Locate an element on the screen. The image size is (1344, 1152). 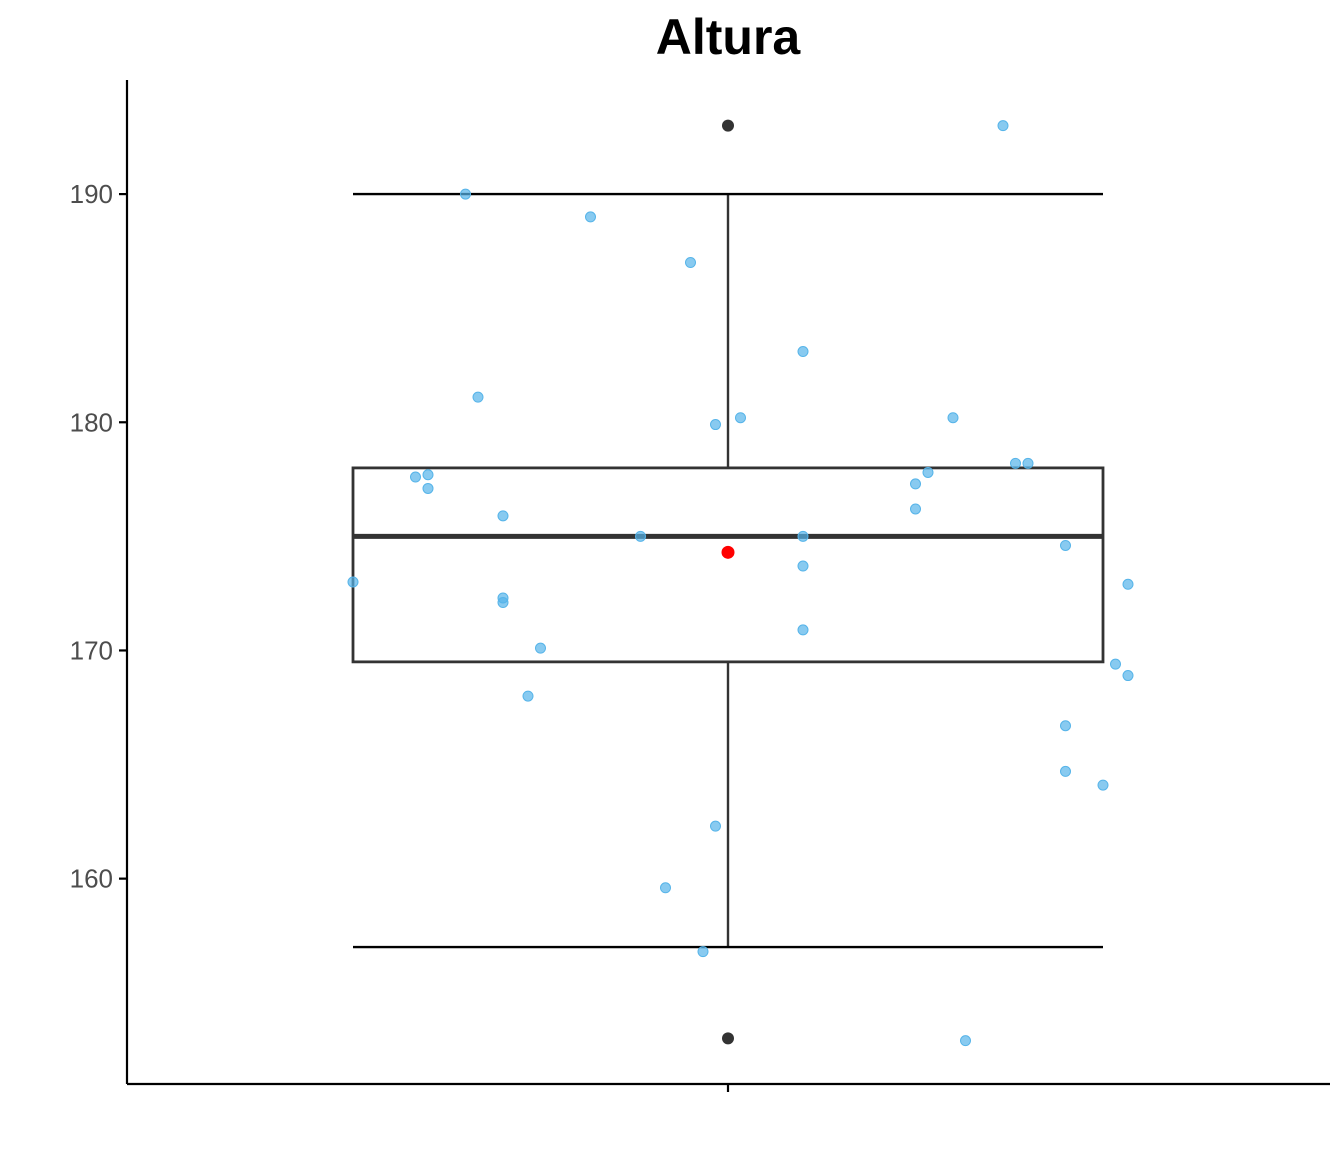
y-tick-label: 160 is located at coordinates (91, 879).